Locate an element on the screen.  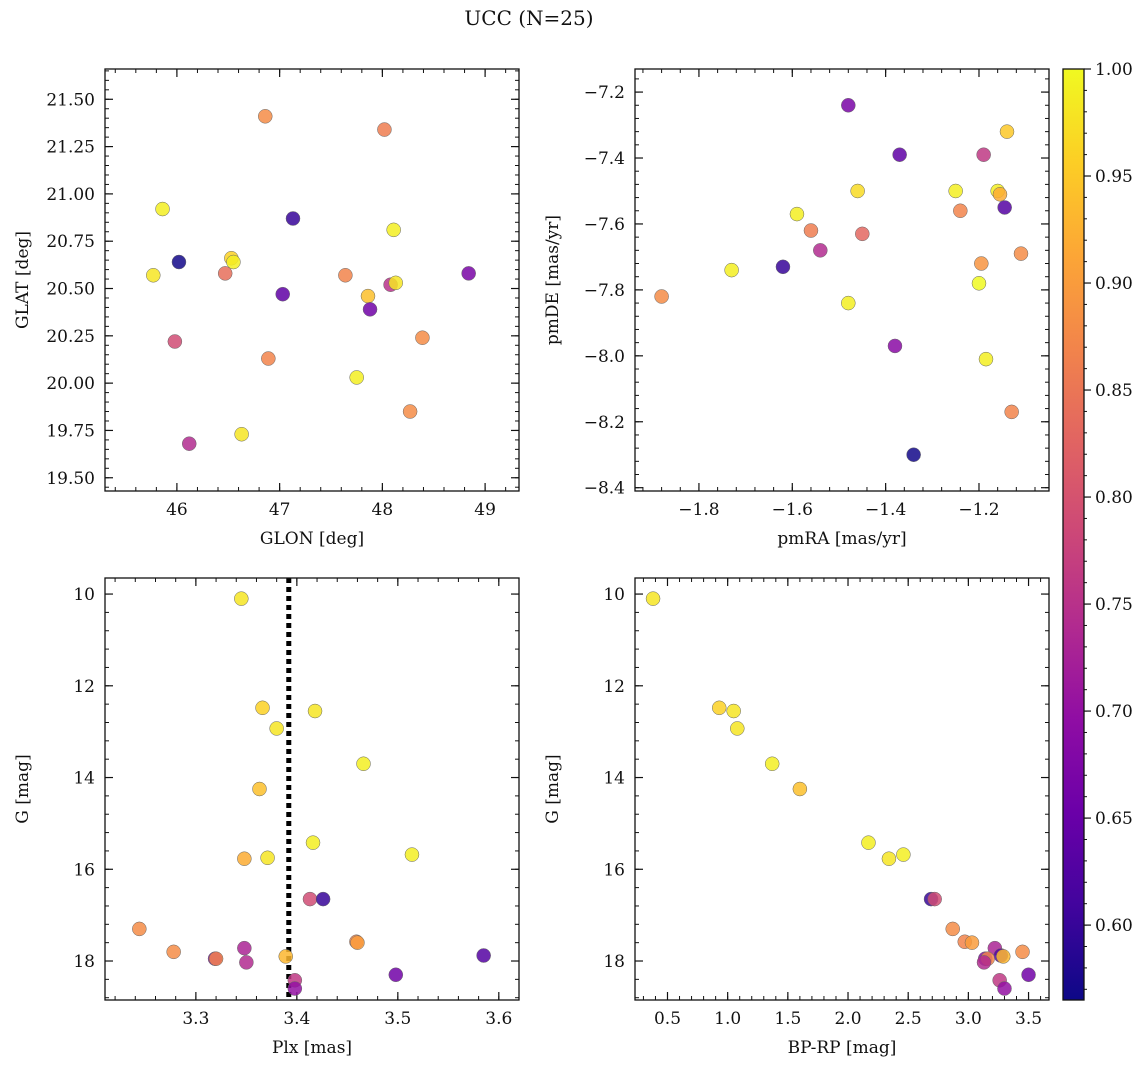
x-tick-label: 3.0 is located at coordinates (968, 1019).